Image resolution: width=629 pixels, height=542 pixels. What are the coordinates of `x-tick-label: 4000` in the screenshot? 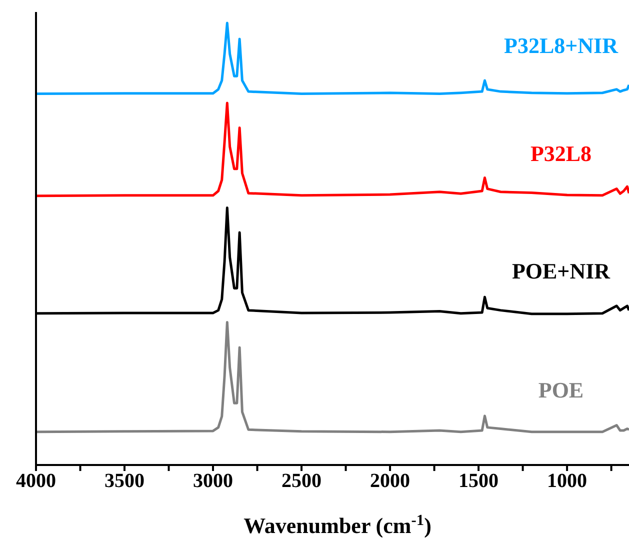 It's located at (36, 481).